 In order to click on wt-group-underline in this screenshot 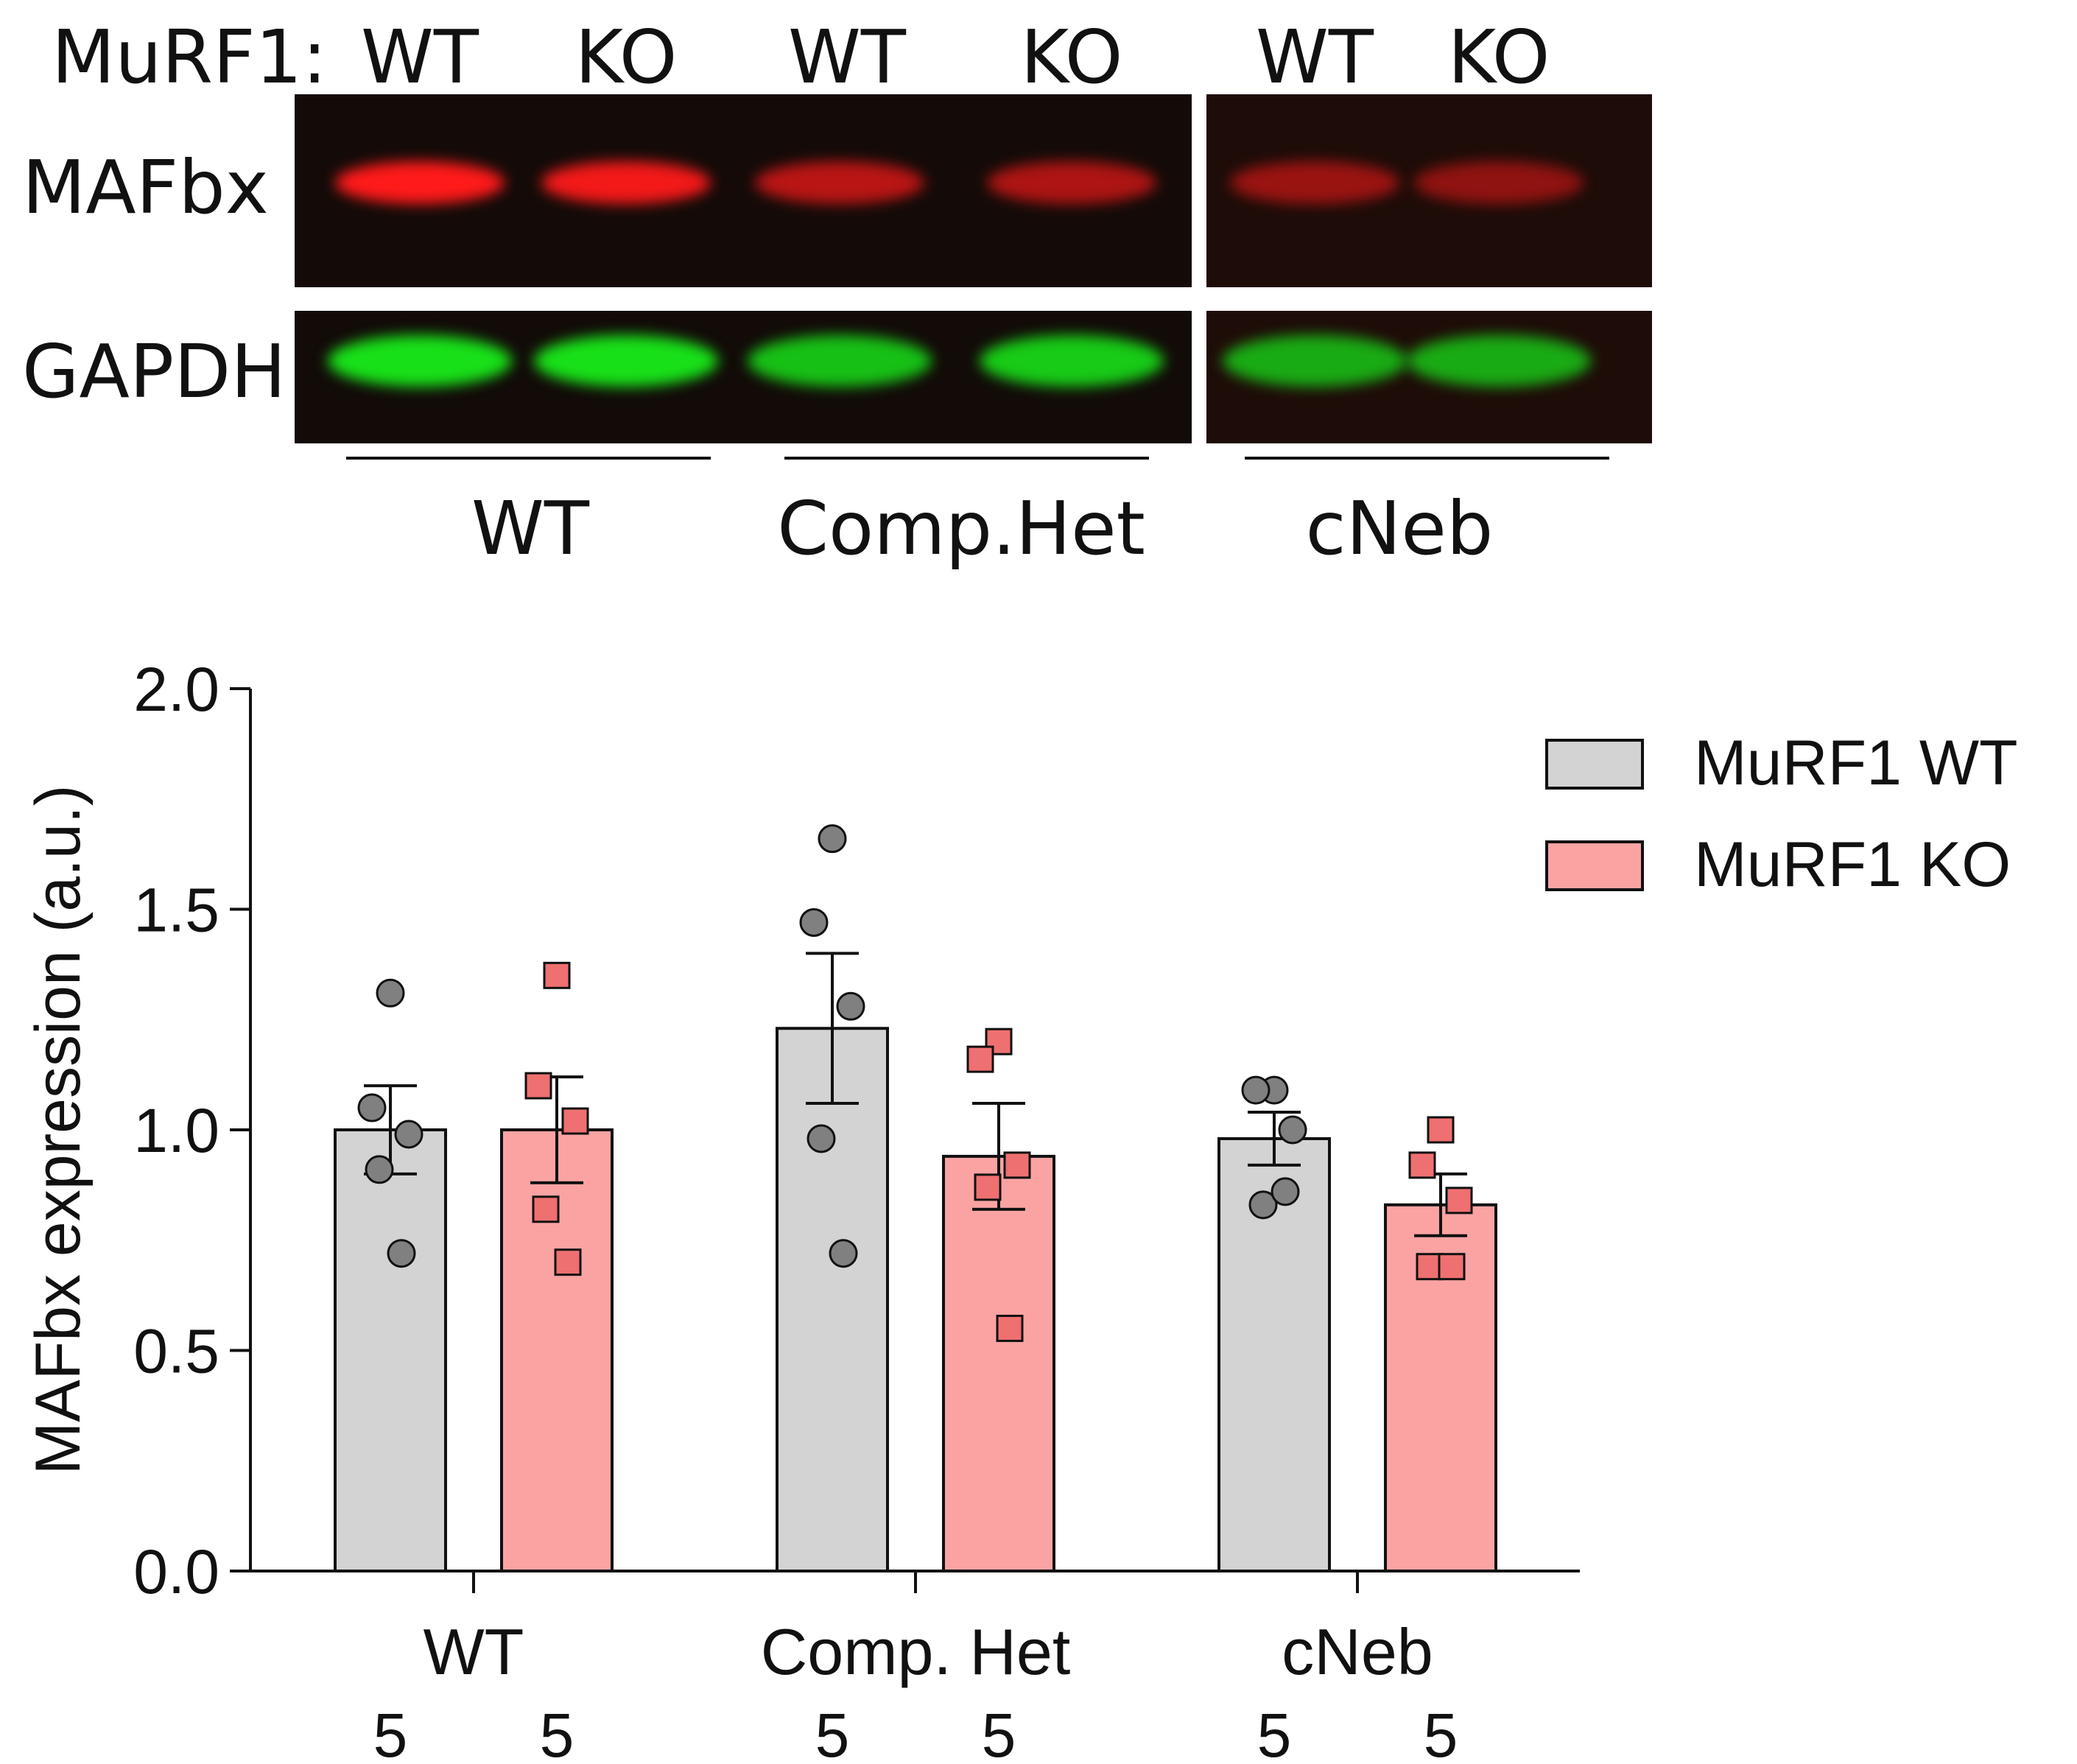, I will do `click(529, 458)`.